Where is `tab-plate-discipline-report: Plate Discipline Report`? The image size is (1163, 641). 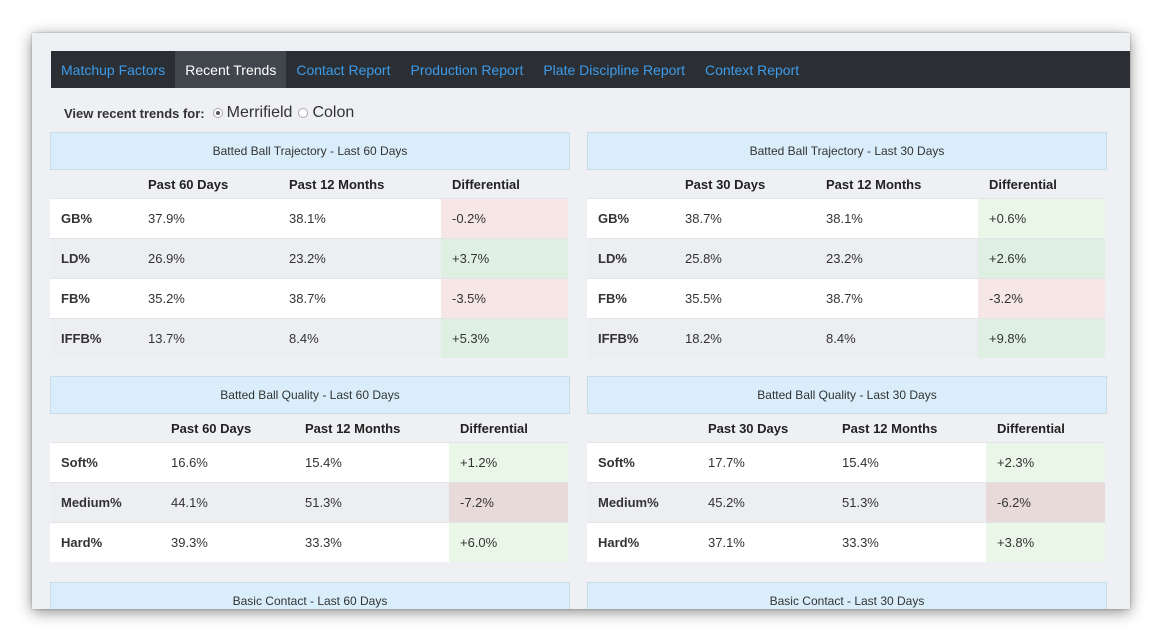
tab-plate-discipline-report: Plate Discipline Report is located at coordinates (614, 69).